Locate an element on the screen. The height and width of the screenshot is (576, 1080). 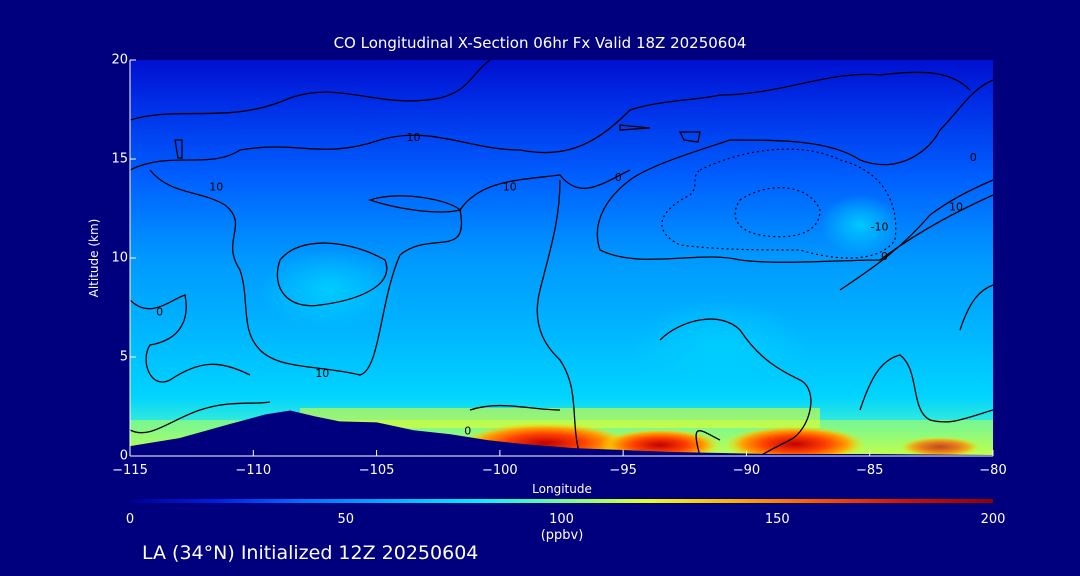
x-axis-label: Longitude is located at coordinates (562, 489).